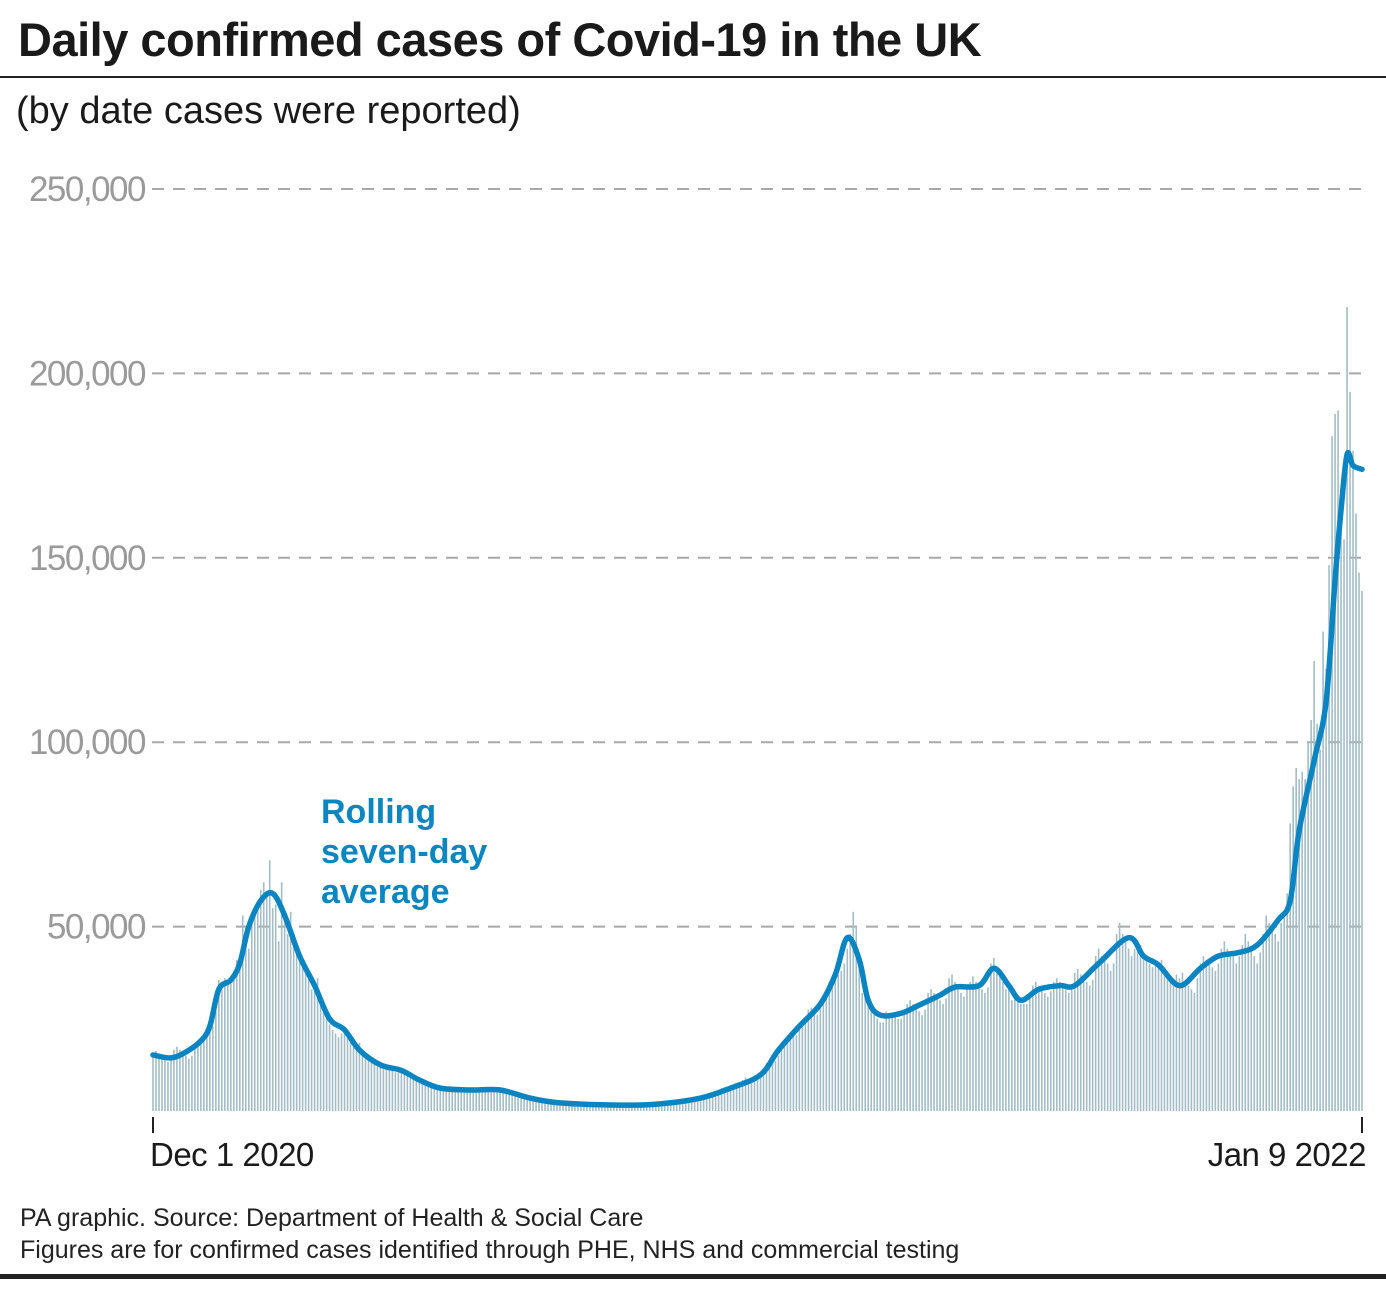 This screenshot has width=1386, height=1290. Describe the element at coordinates (87, 742) in the screenshot. I see `y-tick-label: 100,000` at that location.